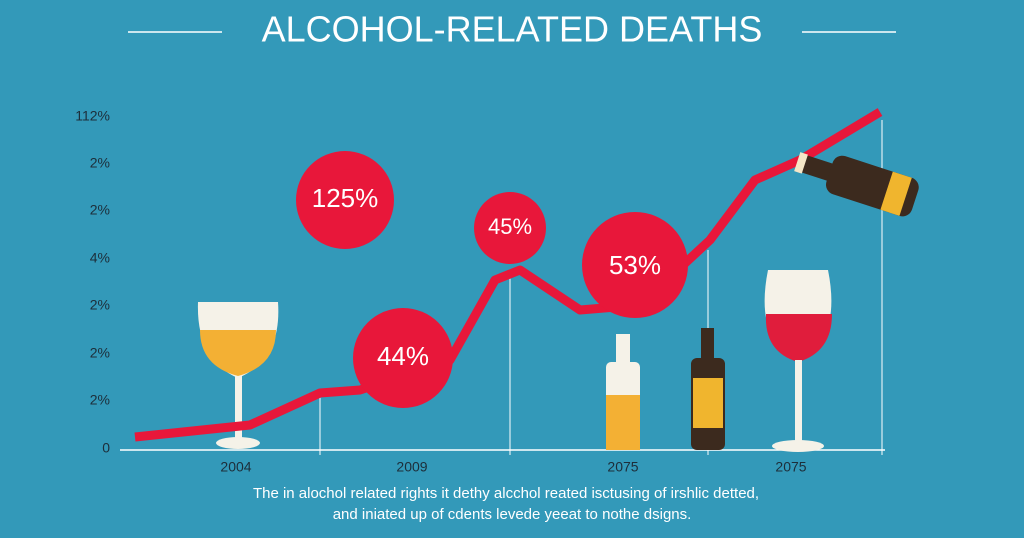  I want to click on wine-glass, so click(798, 361).